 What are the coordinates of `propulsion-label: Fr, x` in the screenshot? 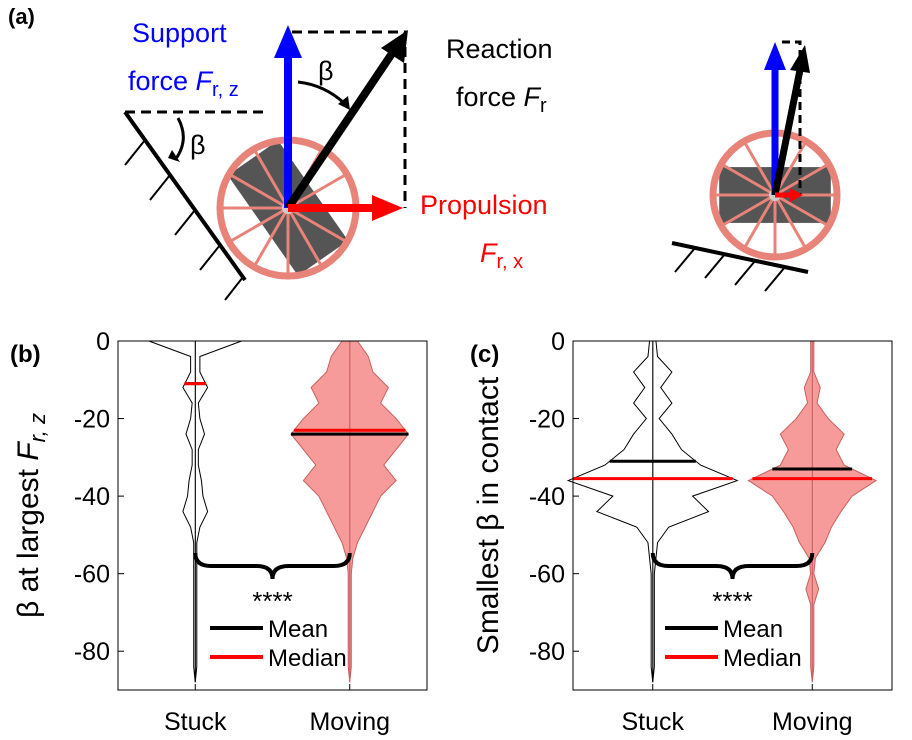 It's located at (501, 255).